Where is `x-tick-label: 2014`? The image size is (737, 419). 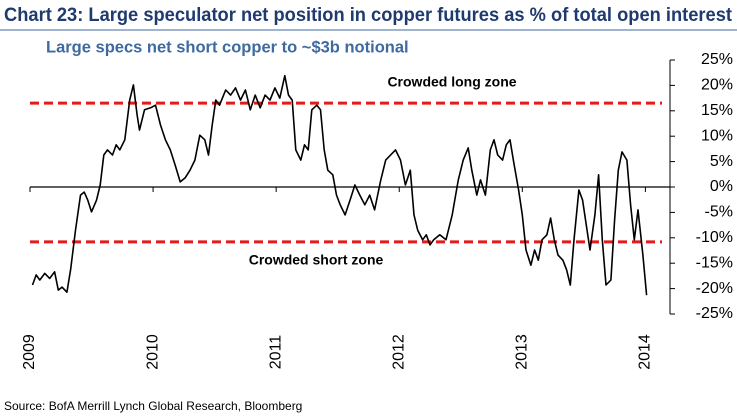 x-tick-label: 2014 is located at coordinates (645, 352).